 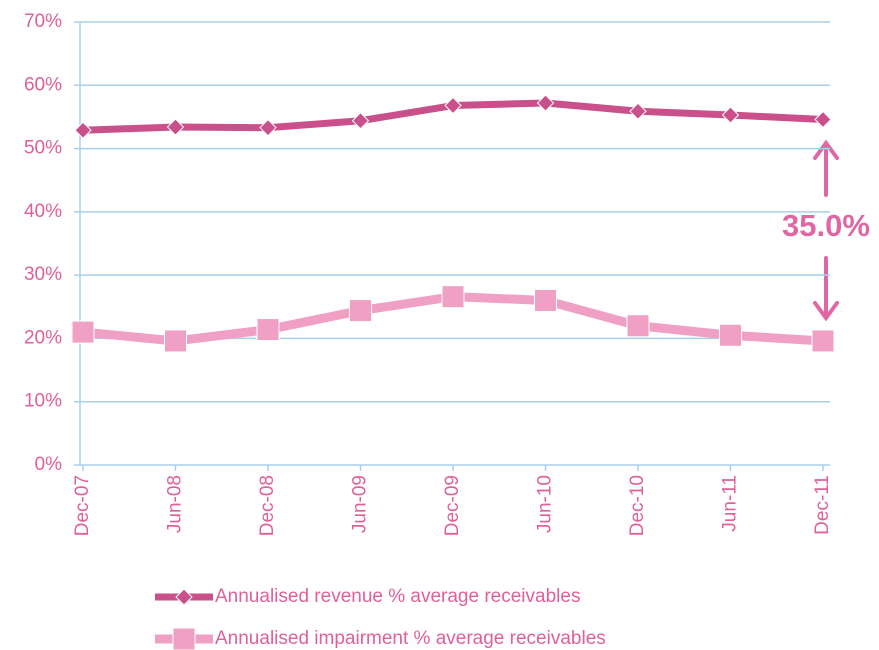 I want to click on x-tick-label: Dec-07, so click(x=82, y=505).